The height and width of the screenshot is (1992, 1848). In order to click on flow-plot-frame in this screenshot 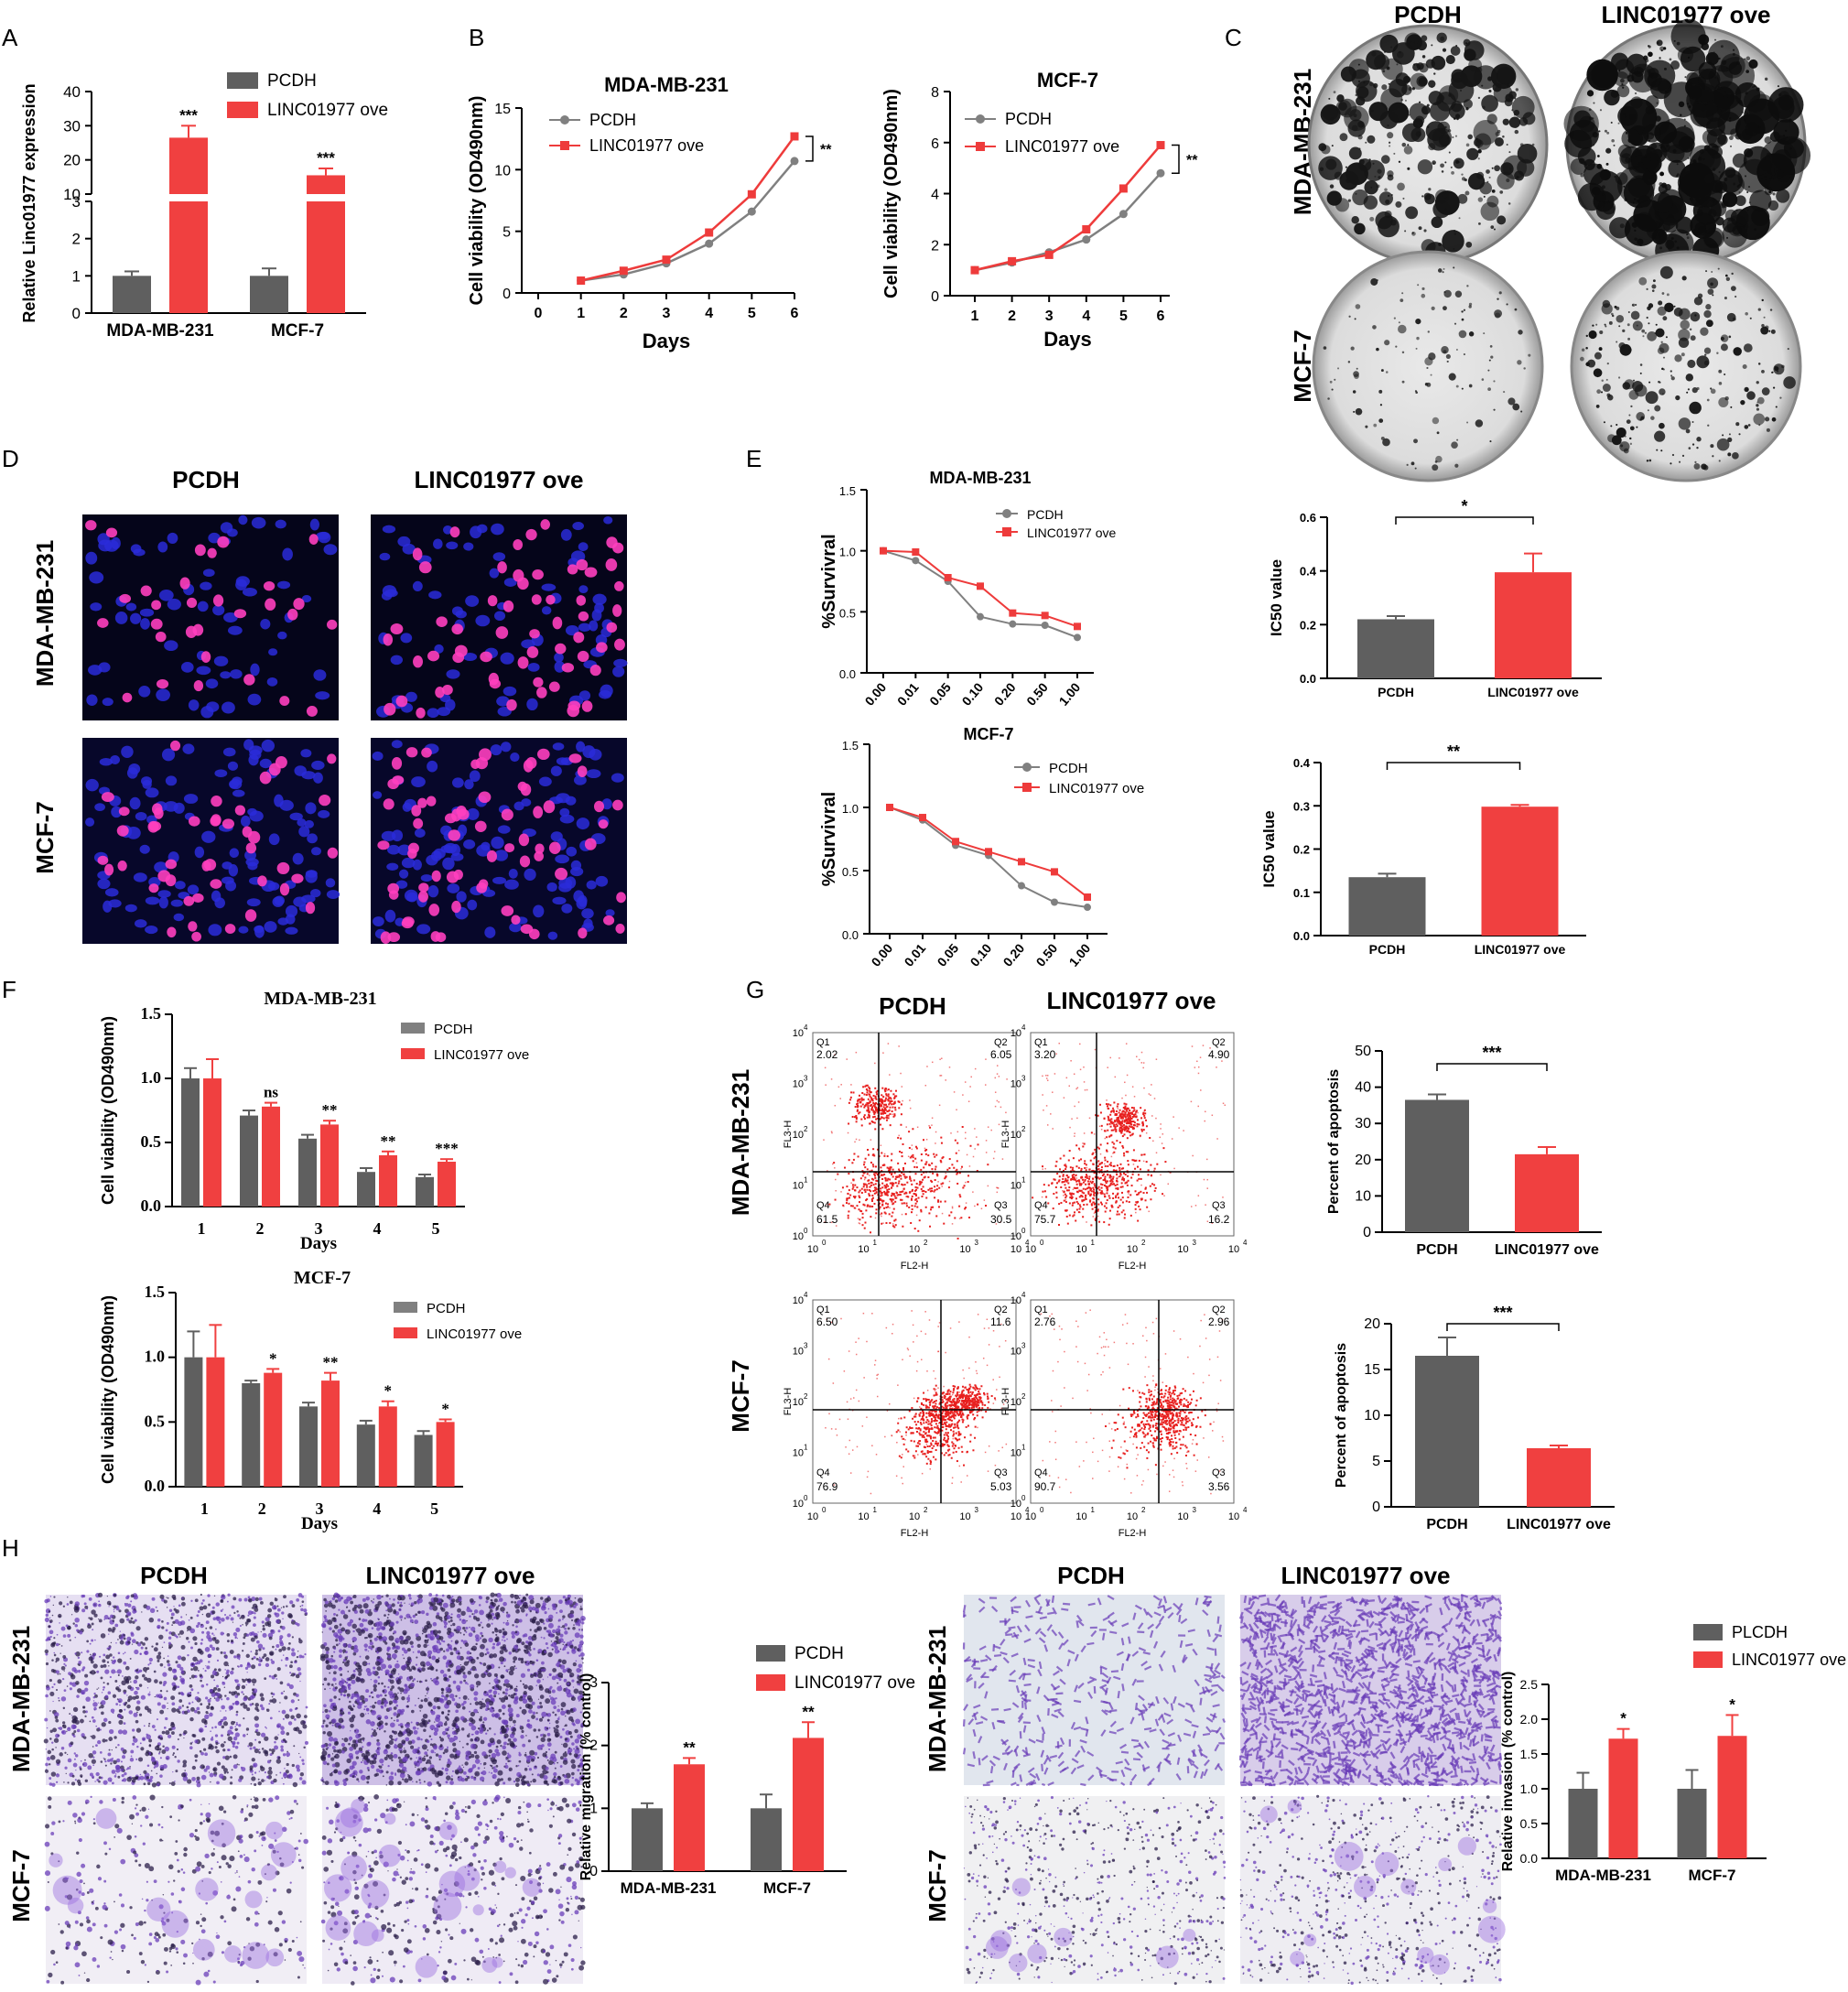, I will do `click(914, 1401)`.